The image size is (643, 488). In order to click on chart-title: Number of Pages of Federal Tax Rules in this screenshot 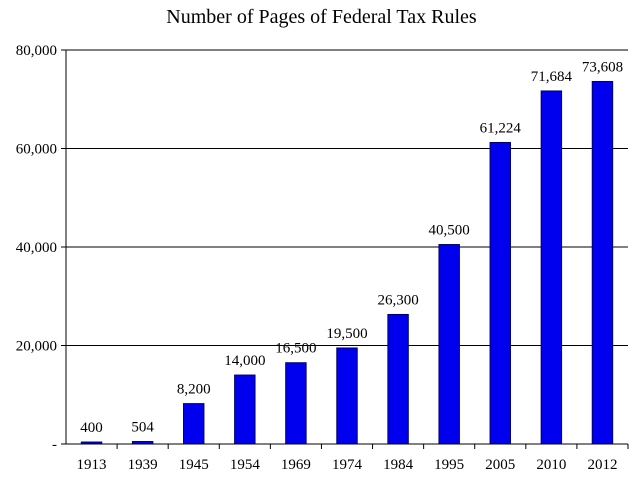, I will do `click(321, 17)`.